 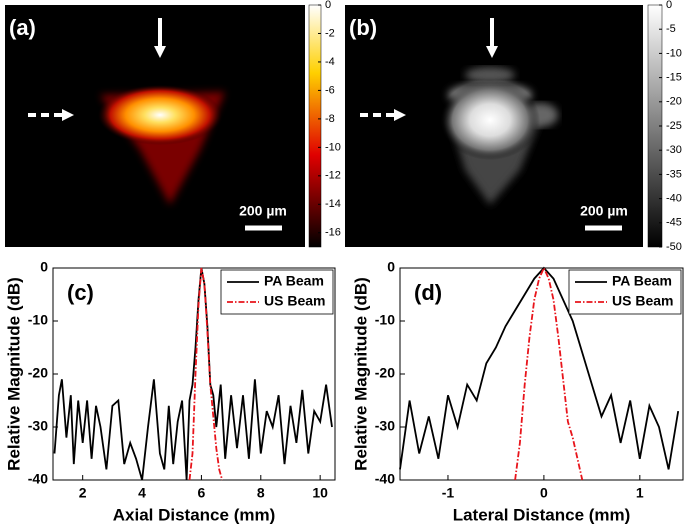 What do you see at coordinates (80, 292) in the screenshot?
I see `panel-label: (c)` at bounding box center [80, 292].